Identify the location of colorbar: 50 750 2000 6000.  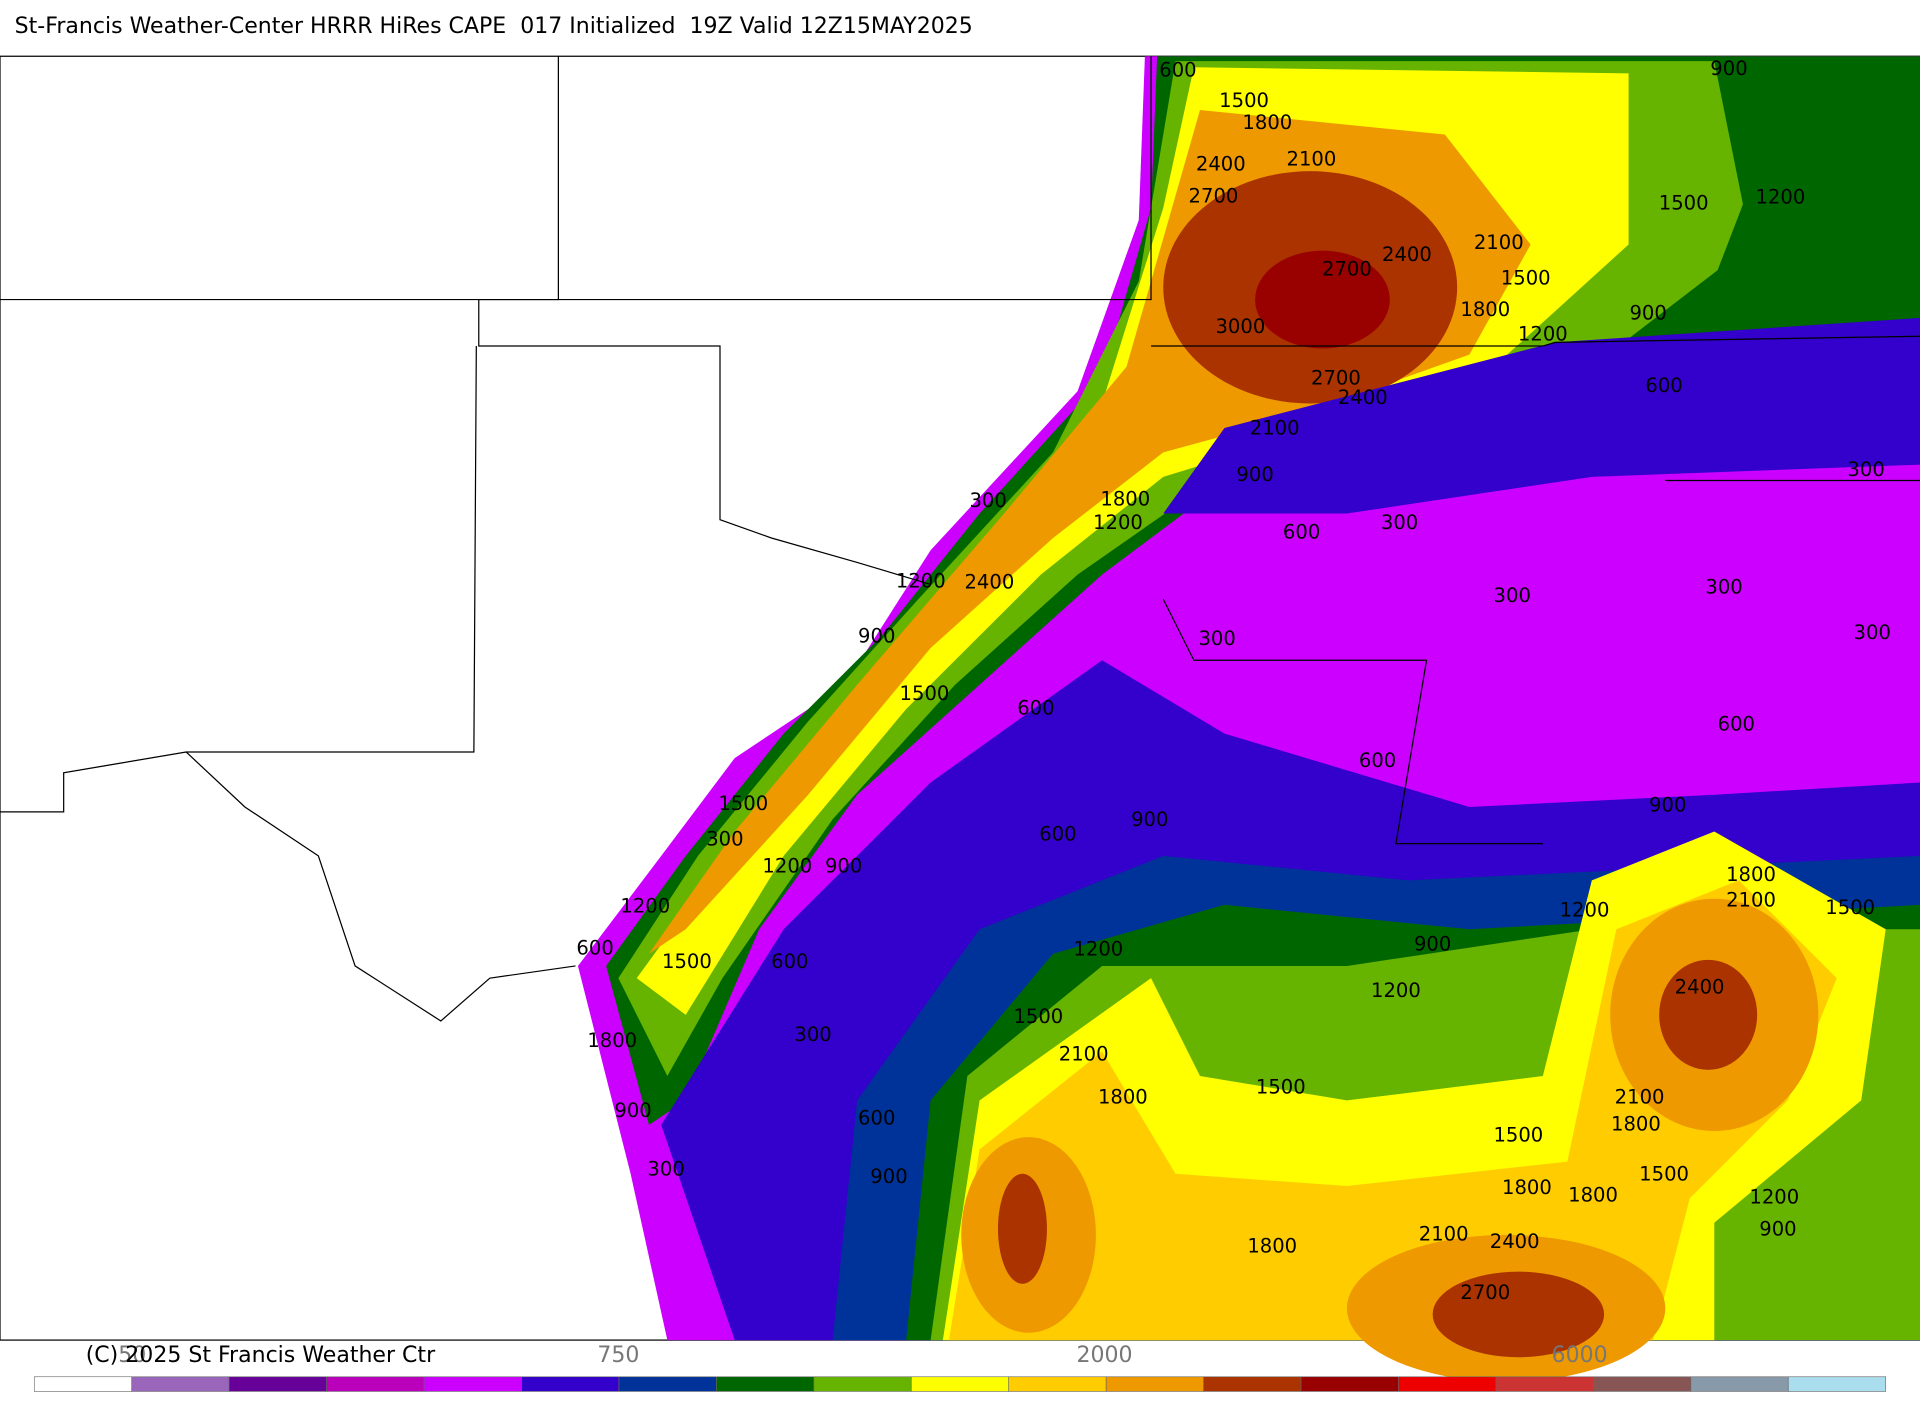
(960, 1367).